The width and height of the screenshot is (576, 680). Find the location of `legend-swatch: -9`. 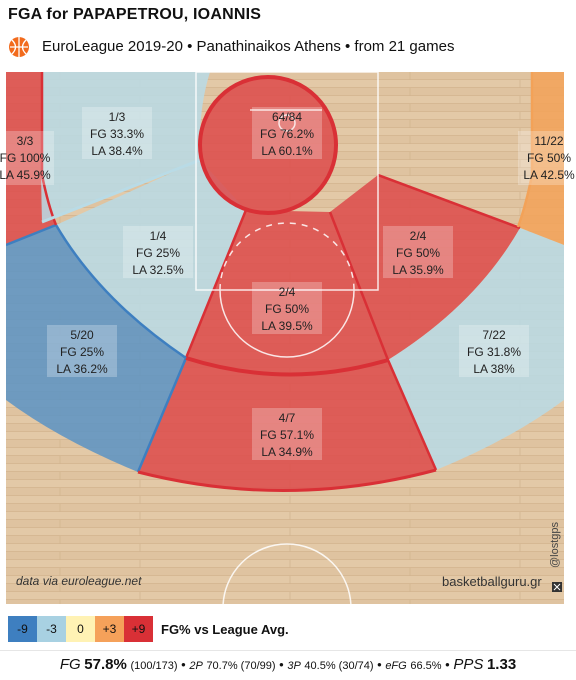

legend-swatch: -9 is located at coordinates (22, 629).